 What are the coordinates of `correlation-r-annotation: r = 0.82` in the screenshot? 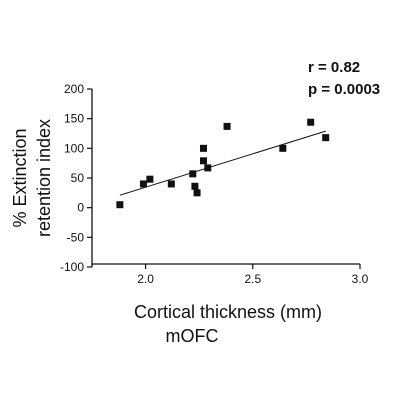 It's located at (334, 67).